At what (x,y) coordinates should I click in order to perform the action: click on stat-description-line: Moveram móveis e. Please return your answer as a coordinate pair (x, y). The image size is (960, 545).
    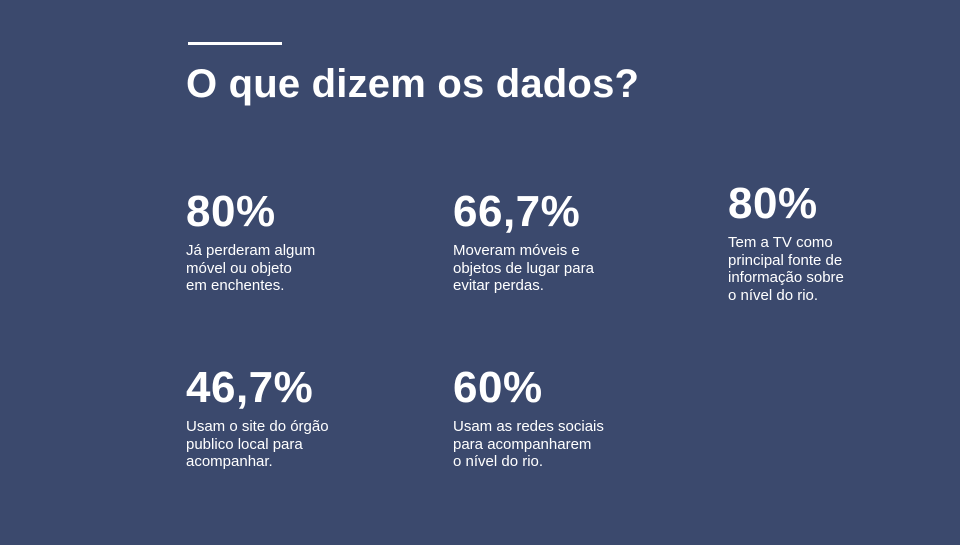
    Looking at the image, I should click on (516, 250).